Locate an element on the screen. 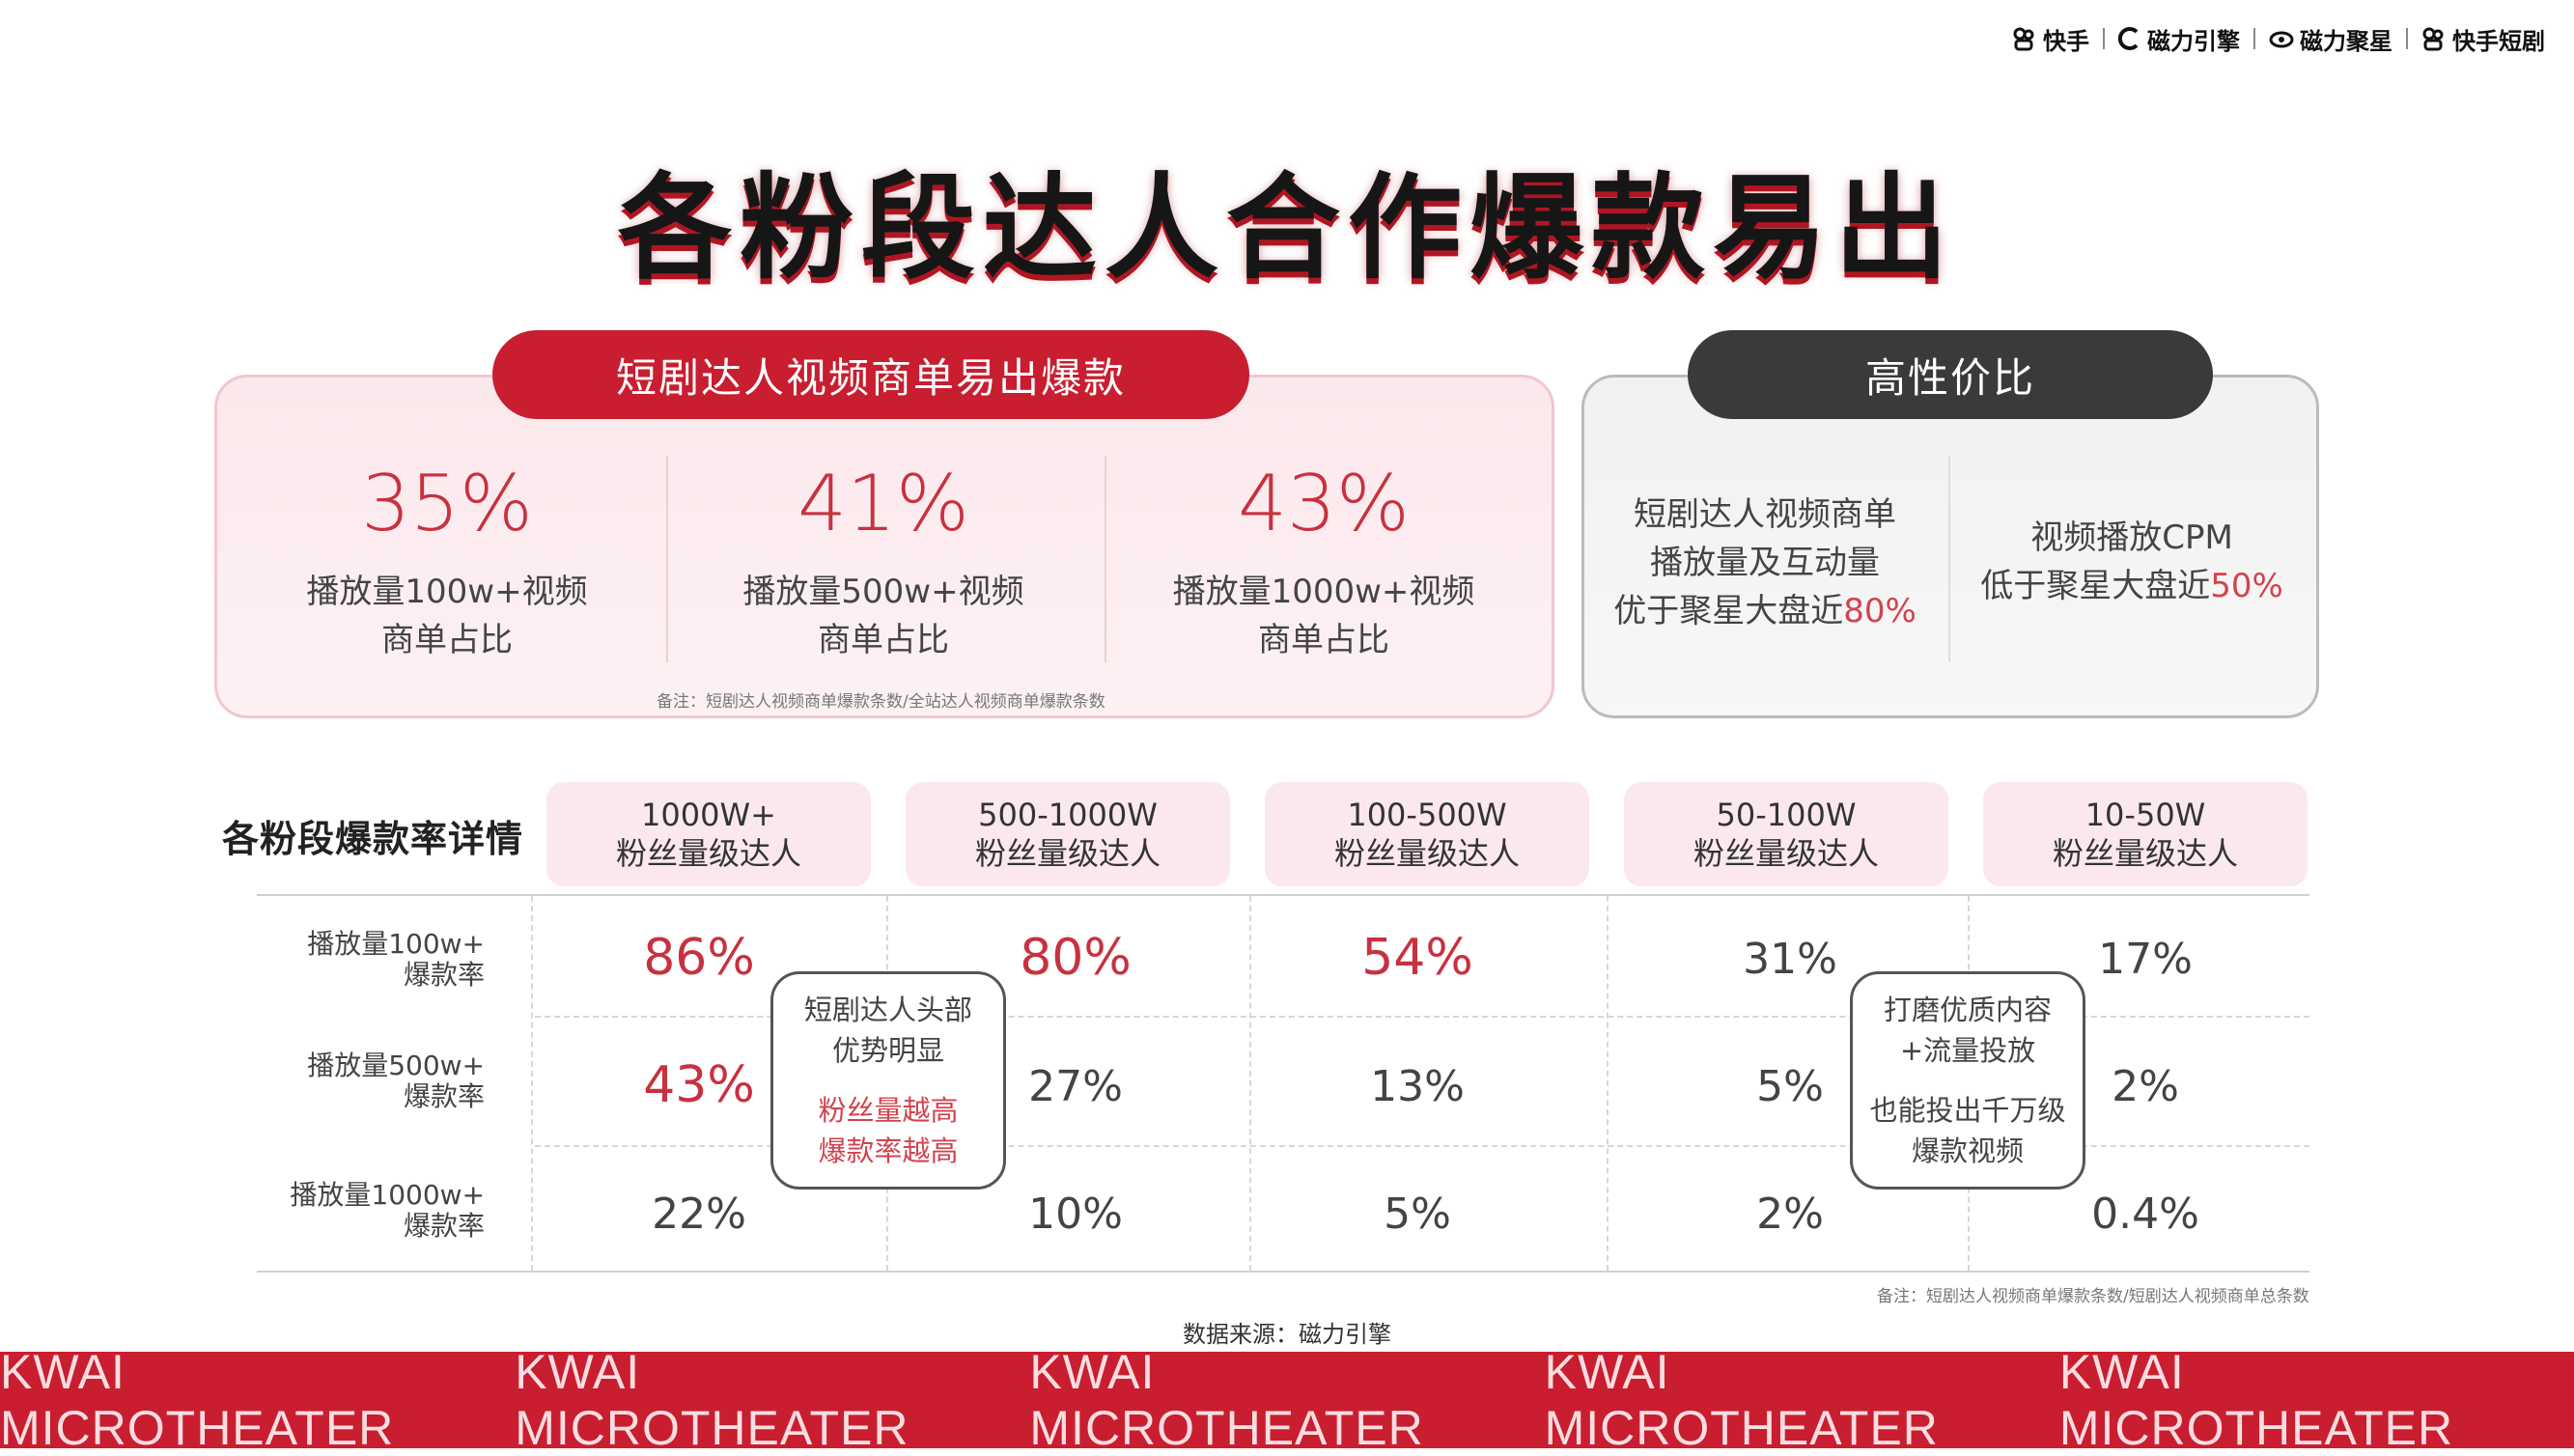  column-header-line1: 500-1000W is located at coordinates (1068, 815).